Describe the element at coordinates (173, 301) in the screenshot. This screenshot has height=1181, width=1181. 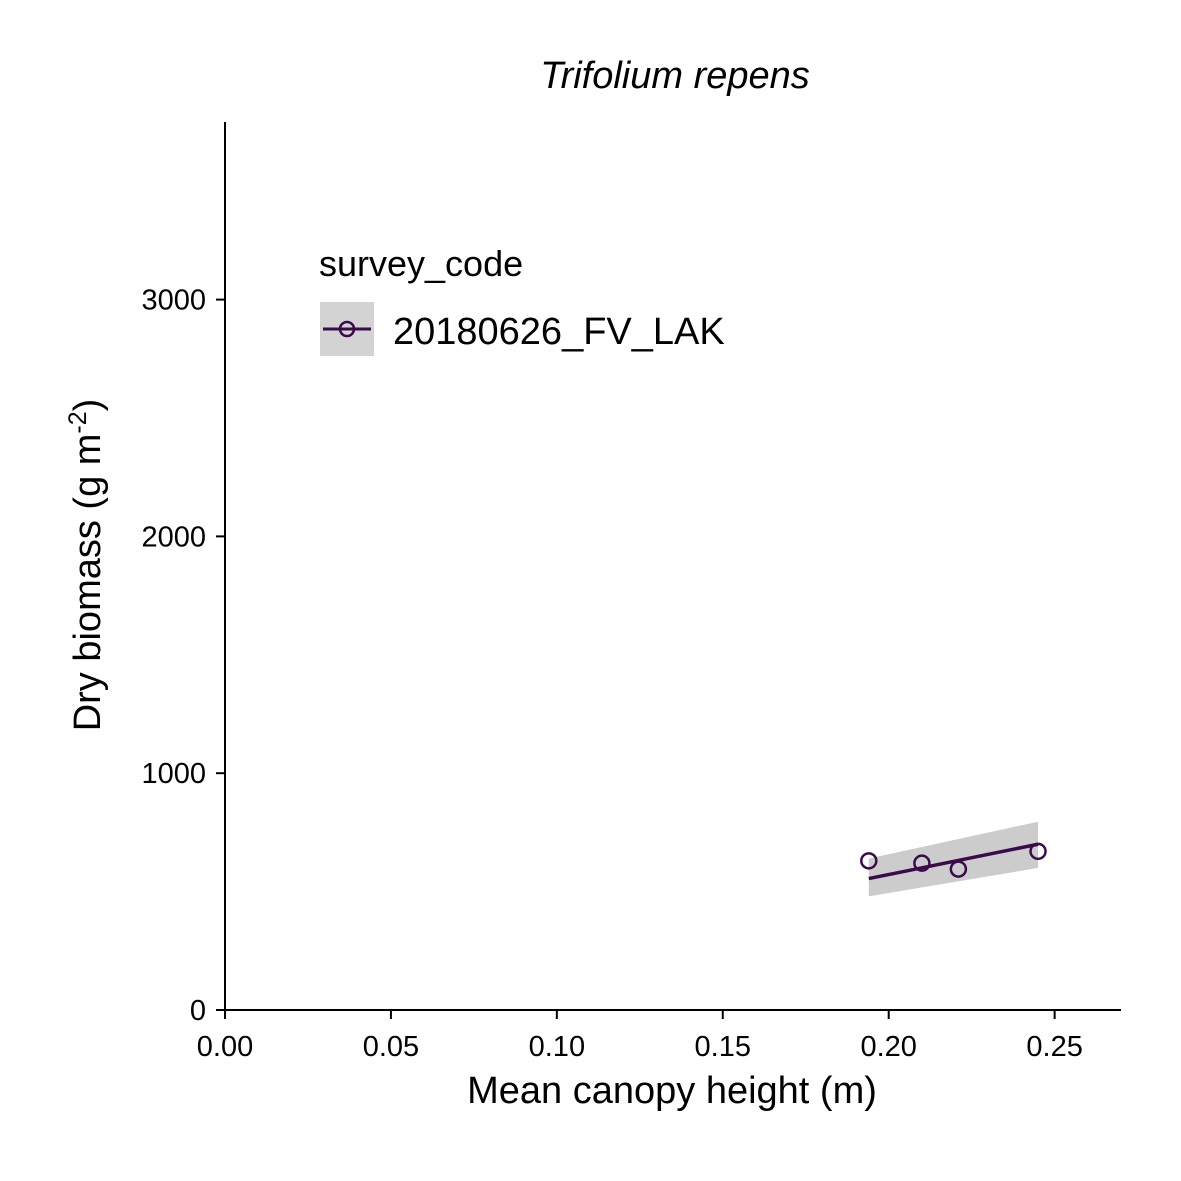
I see `y-tick-label: 3000` at that location.